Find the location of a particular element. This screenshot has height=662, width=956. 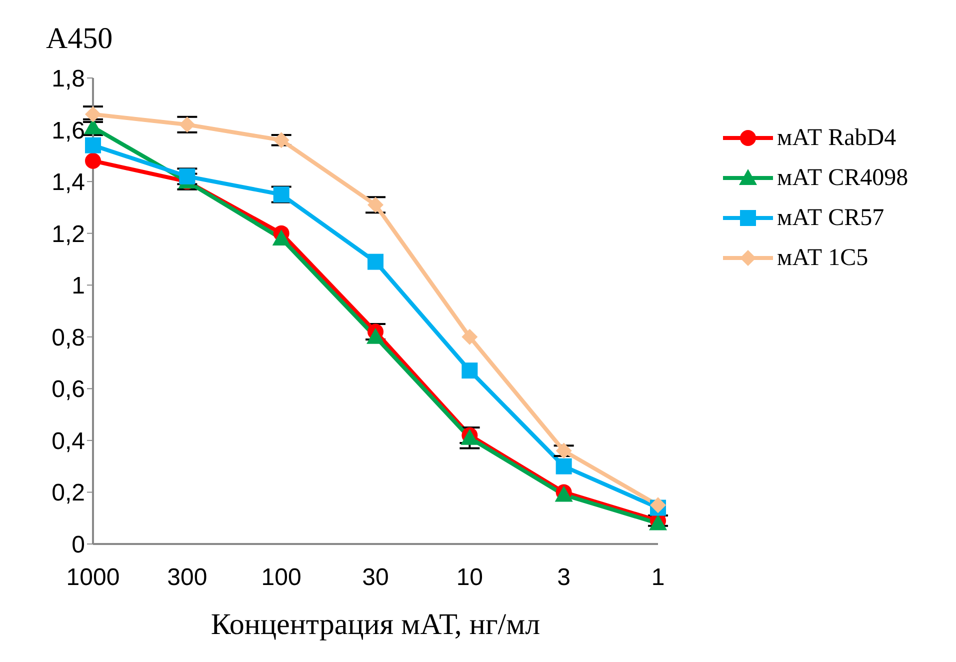

y-tick-label: 1 is located at coordinates (78, 286).